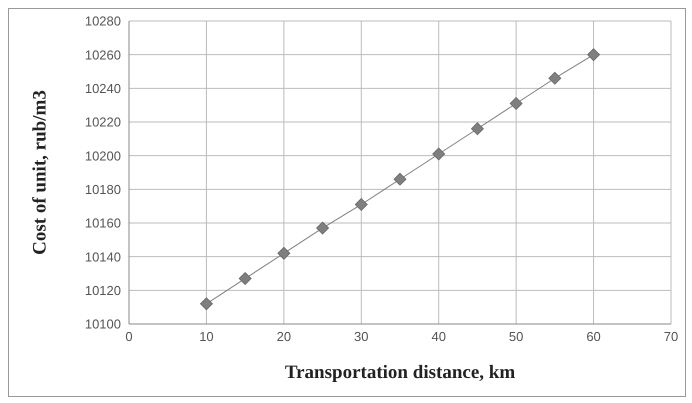 The image size is (692, 403). Describe the element at coordinates (40, 172) in the screenshot. I see `y-axis-title: Cost of unit, rub/m3` at that location.